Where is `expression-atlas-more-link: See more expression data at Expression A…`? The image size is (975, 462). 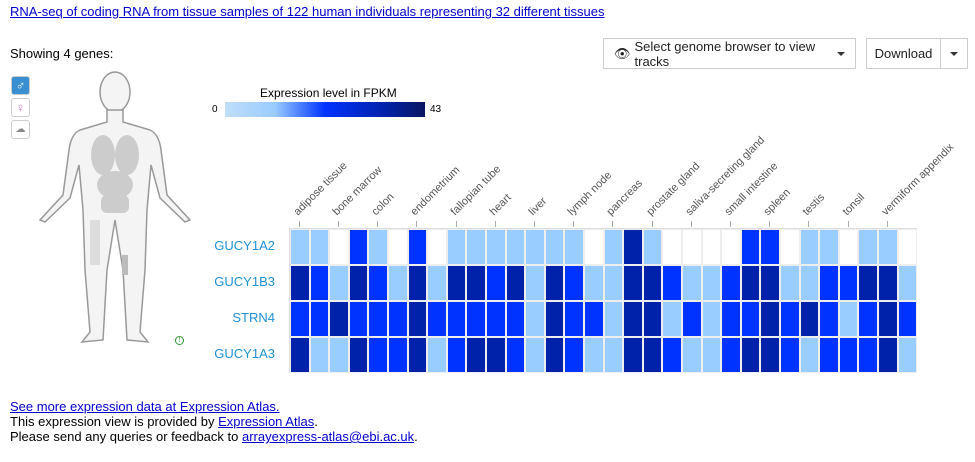 expression-atlas-more-link: See more expression data at Expression A… is located at coordinates (145, 406).